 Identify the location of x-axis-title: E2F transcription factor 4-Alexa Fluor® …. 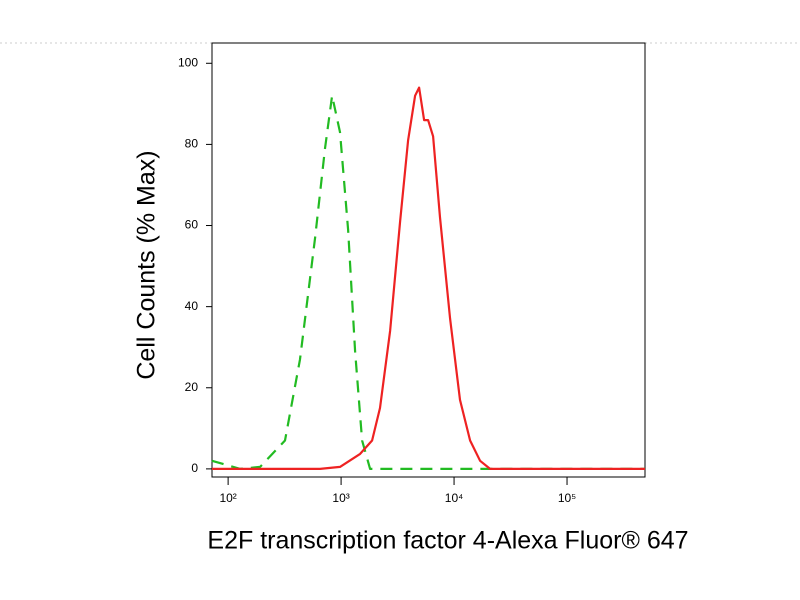
(447, 541).